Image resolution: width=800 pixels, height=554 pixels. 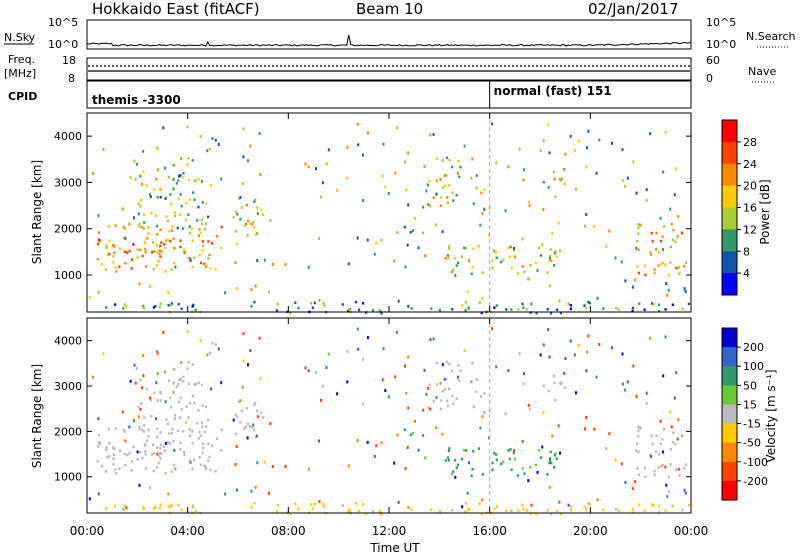 I want to click on cpid-mode-1: themis -3300, so click(x=136, y=100).